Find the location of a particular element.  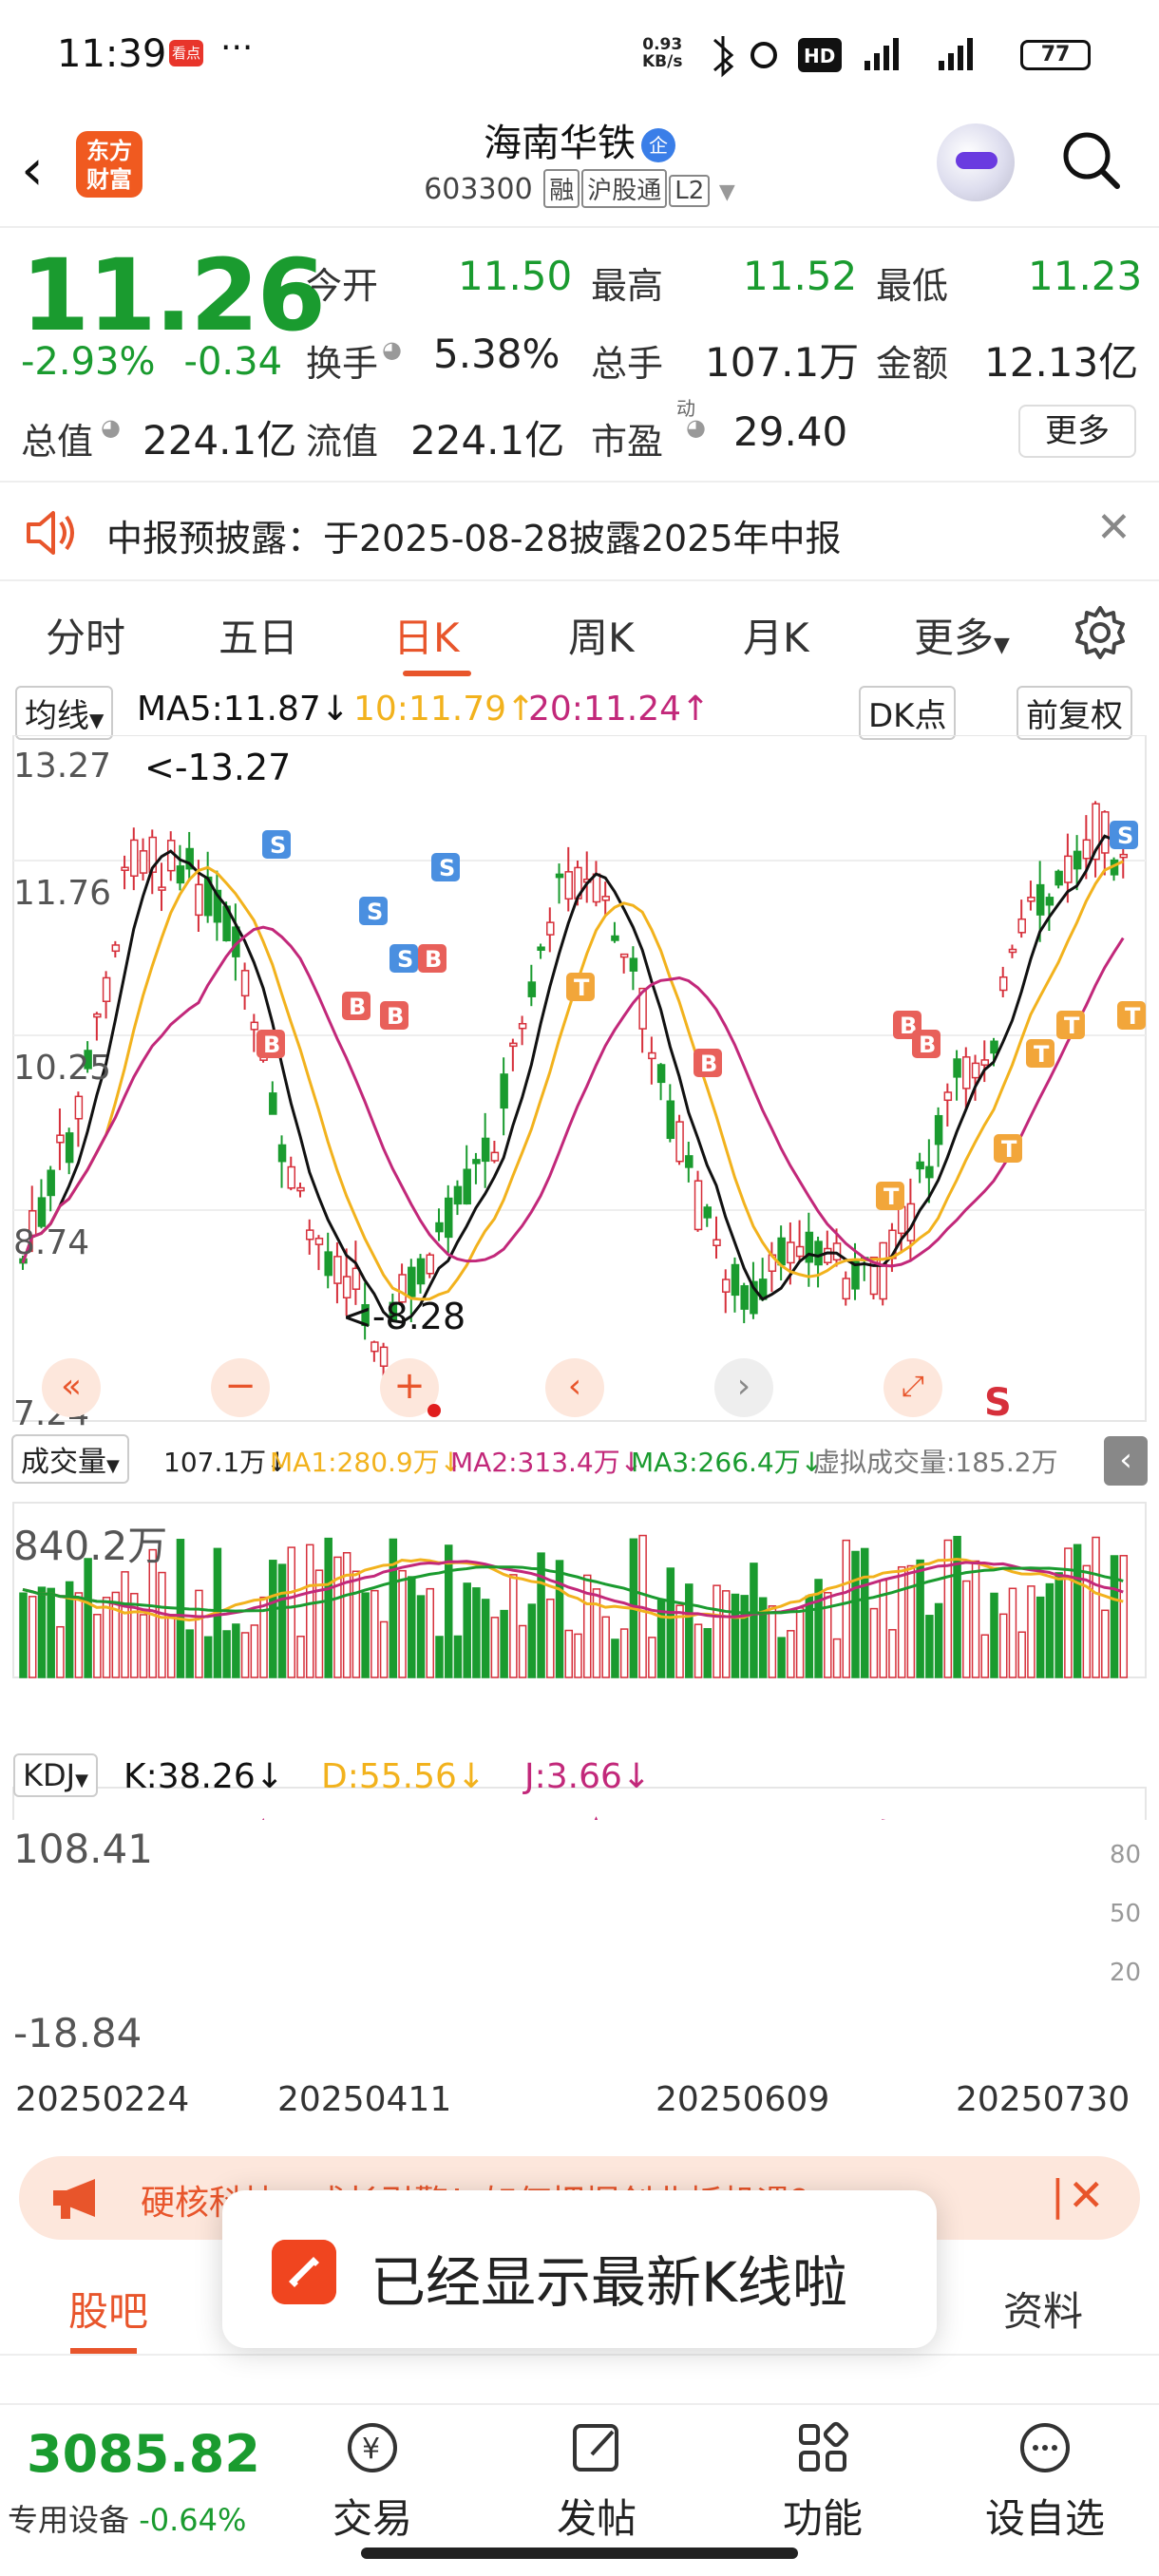

kdj-selector: KDJ▼ is located at coordinates (55, 1775).